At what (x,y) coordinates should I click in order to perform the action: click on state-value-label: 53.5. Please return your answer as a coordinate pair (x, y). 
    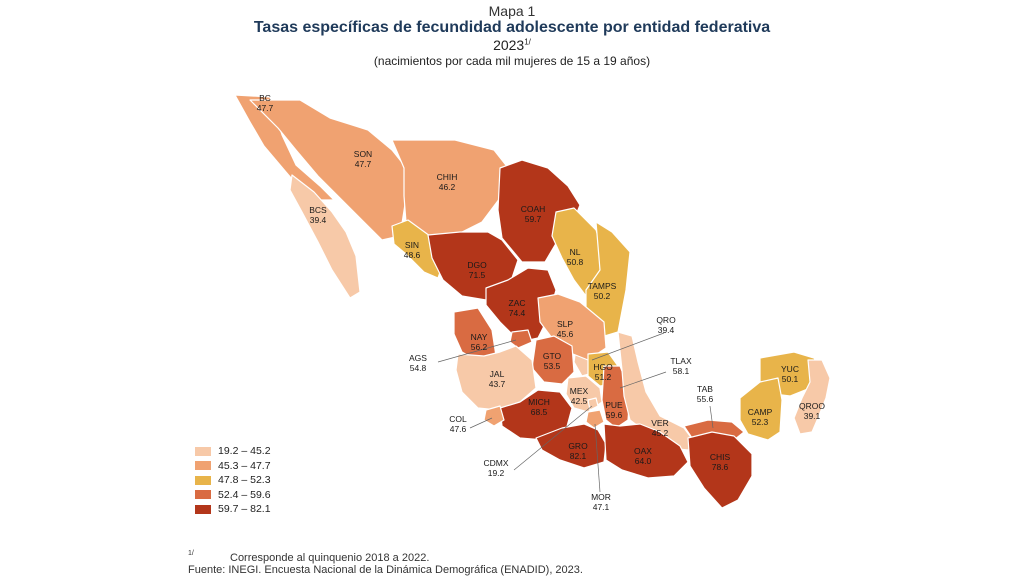
    Looking at the image, I should click on (552, 366).